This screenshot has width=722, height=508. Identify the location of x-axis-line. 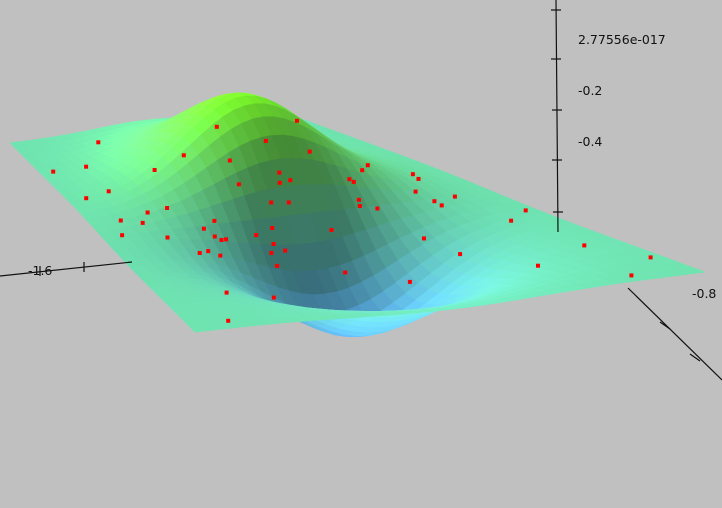
(675, 334).